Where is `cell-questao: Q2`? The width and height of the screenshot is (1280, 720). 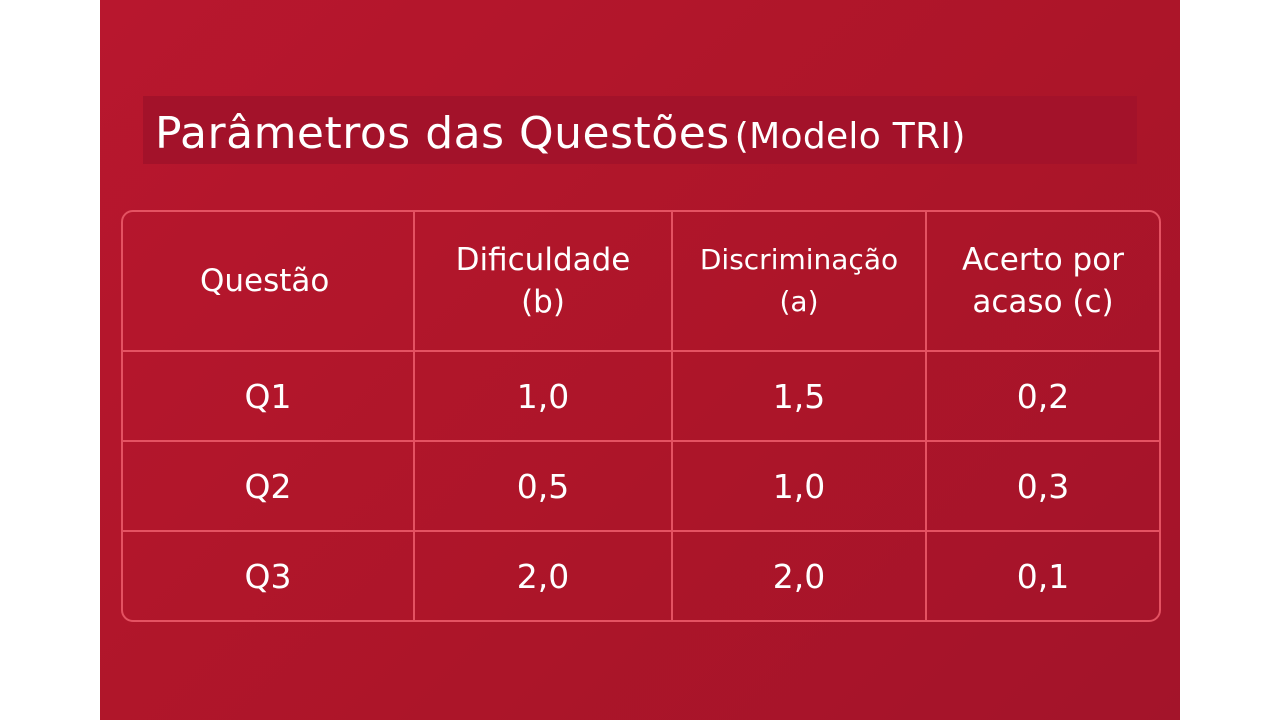
cell-questao: Q2 is located at coordinates (269, 487).